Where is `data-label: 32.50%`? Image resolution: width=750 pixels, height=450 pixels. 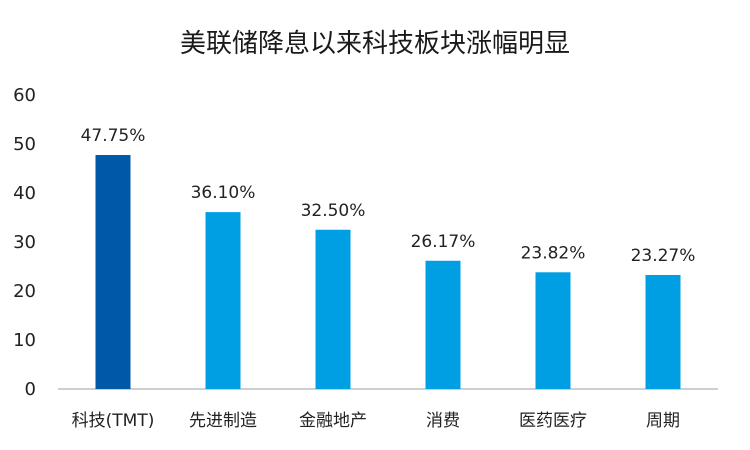
data-label: 32.50% is located at coordinates (333, 211).